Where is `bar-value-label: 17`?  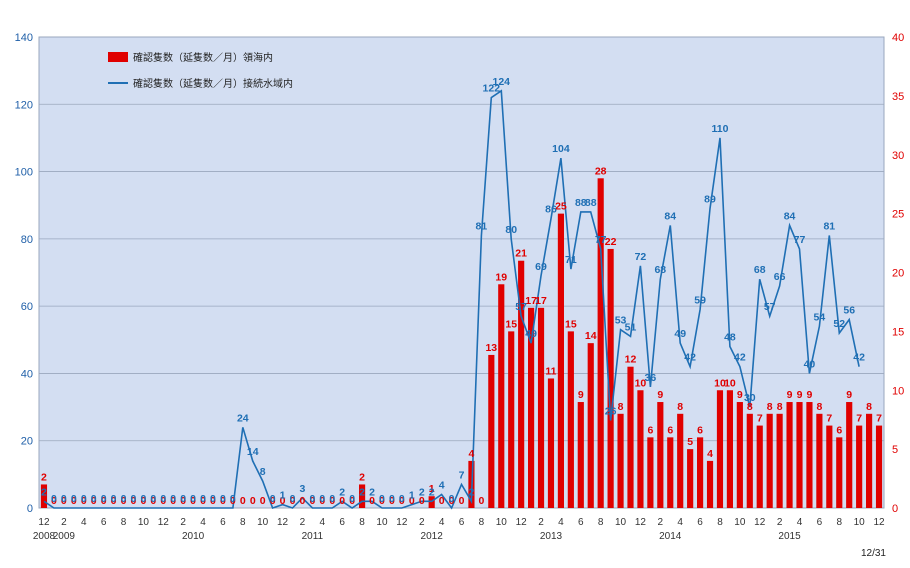
bar-value-label: 17 is located at coordinates (531, 301).